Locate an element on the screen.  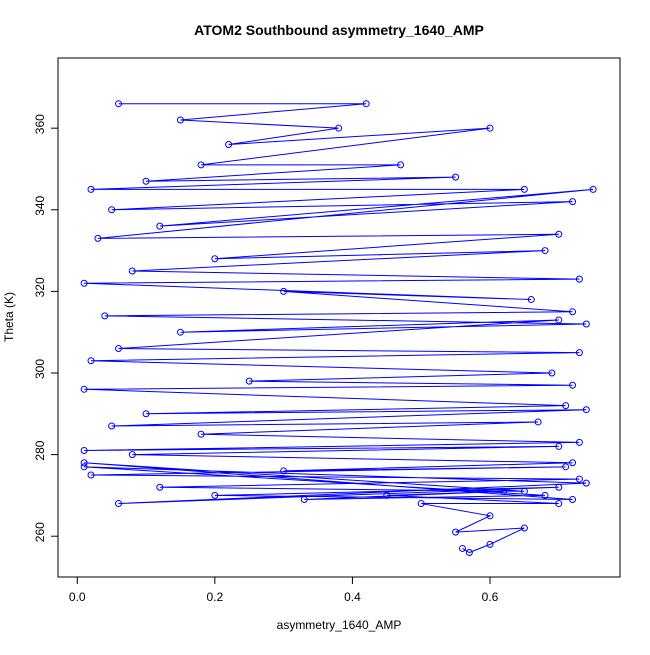
x-tick-label: 0.2 is located at coordinates (214, 597).